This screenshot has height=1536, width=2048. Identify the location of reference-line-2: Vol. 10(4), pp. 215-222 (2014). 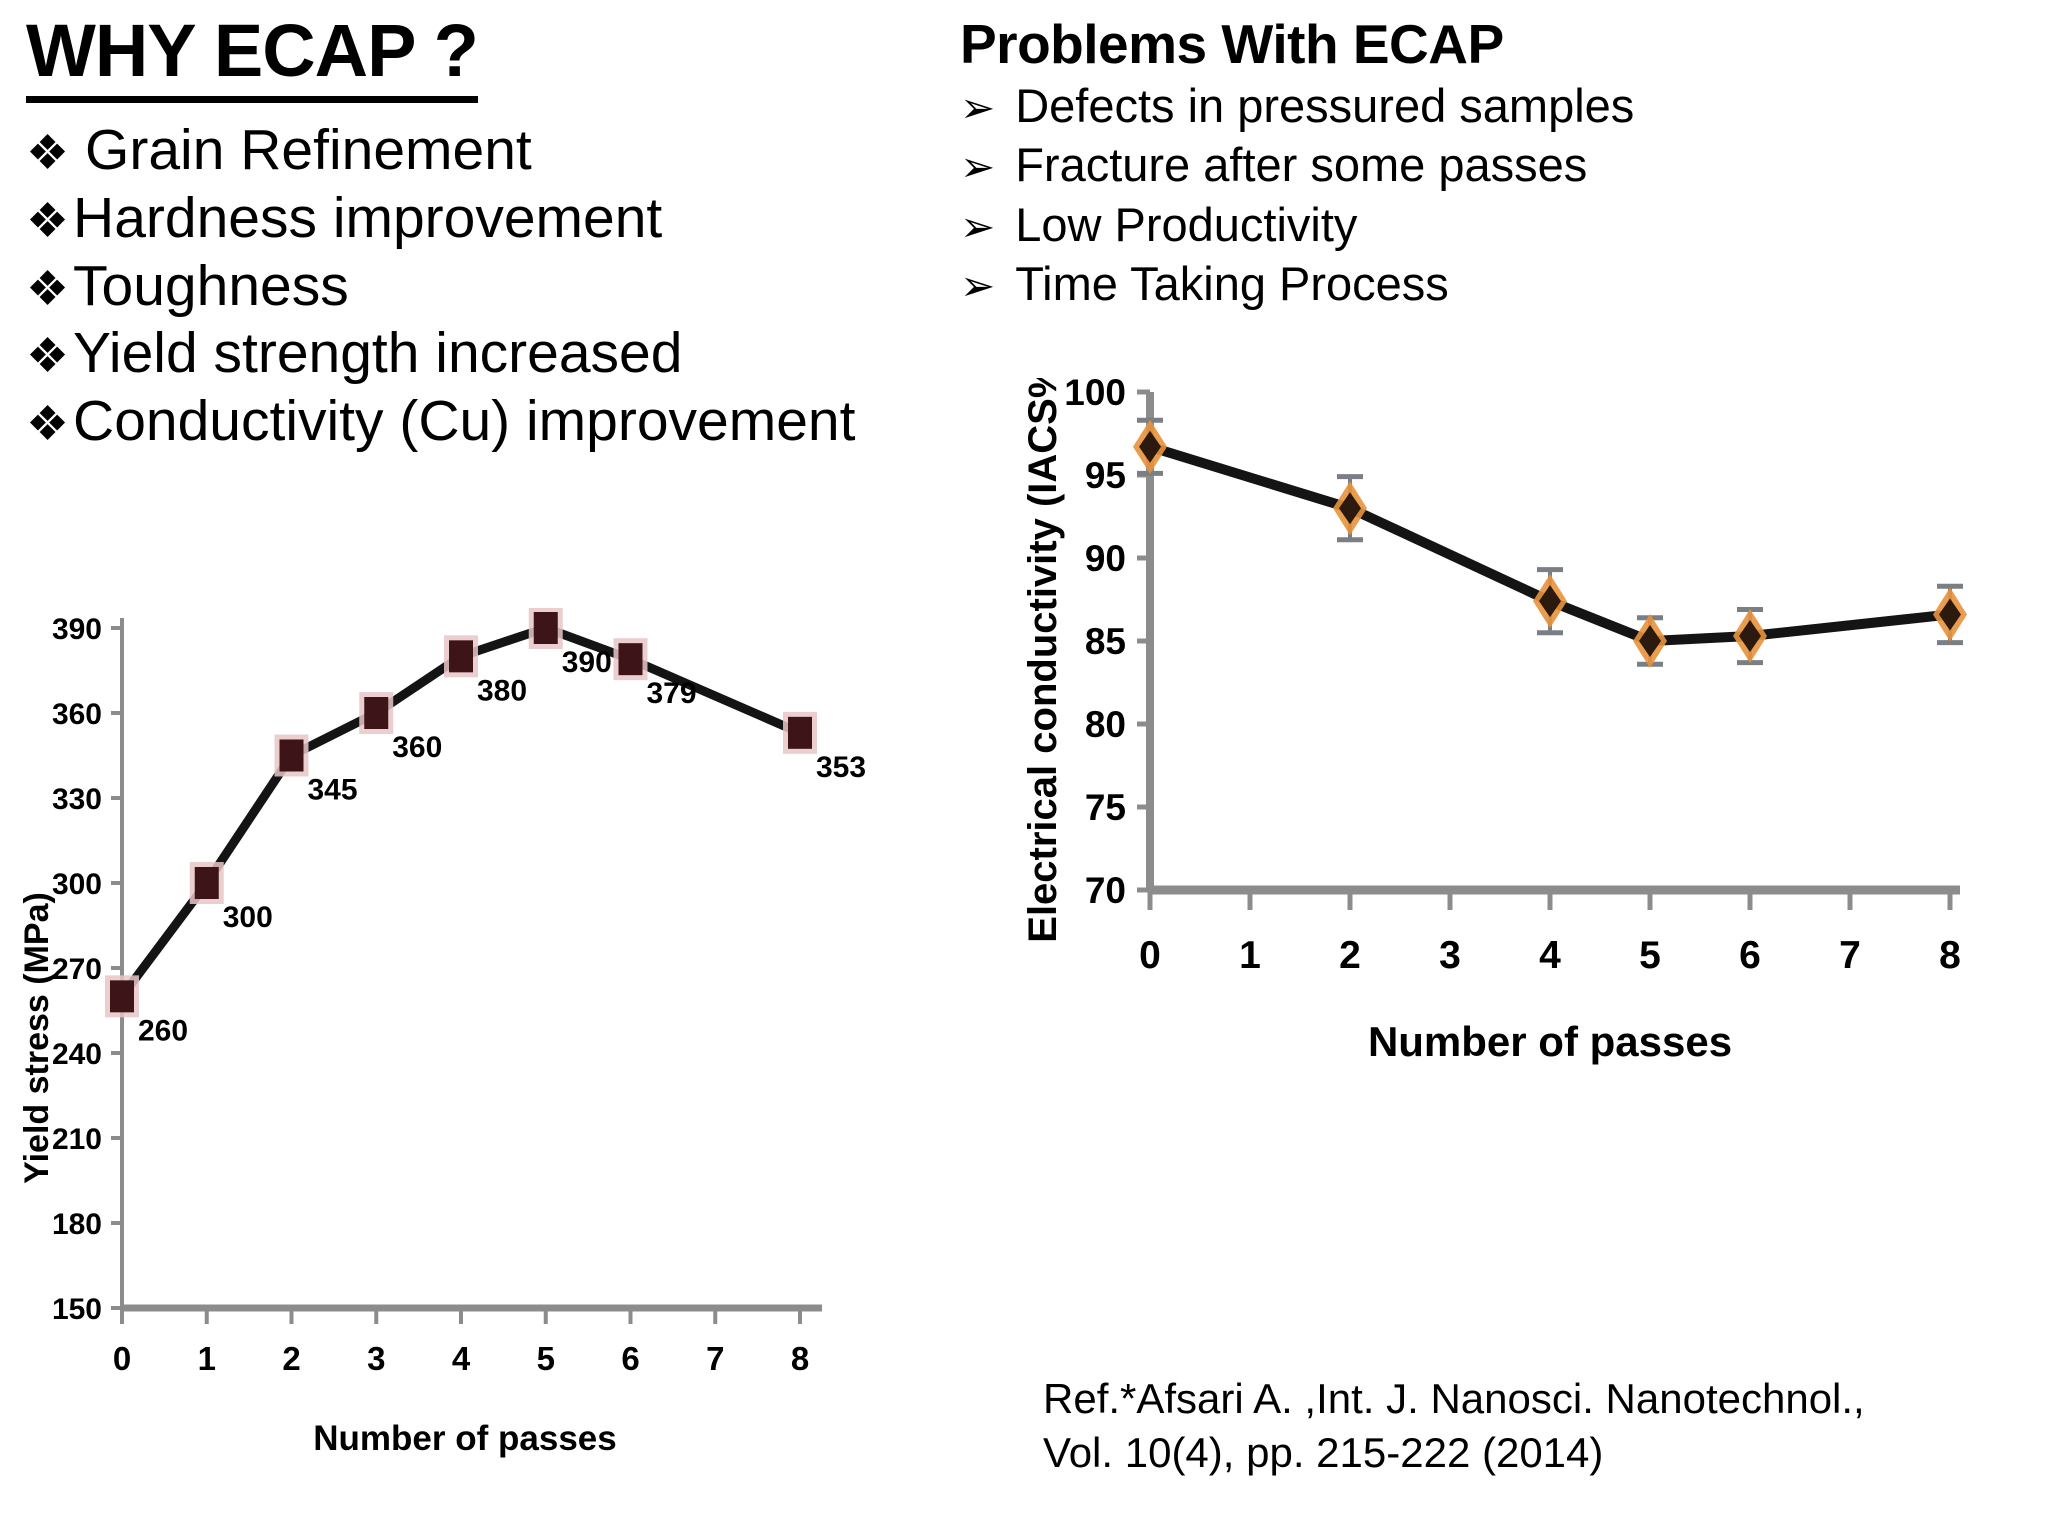
(1323, 1452).